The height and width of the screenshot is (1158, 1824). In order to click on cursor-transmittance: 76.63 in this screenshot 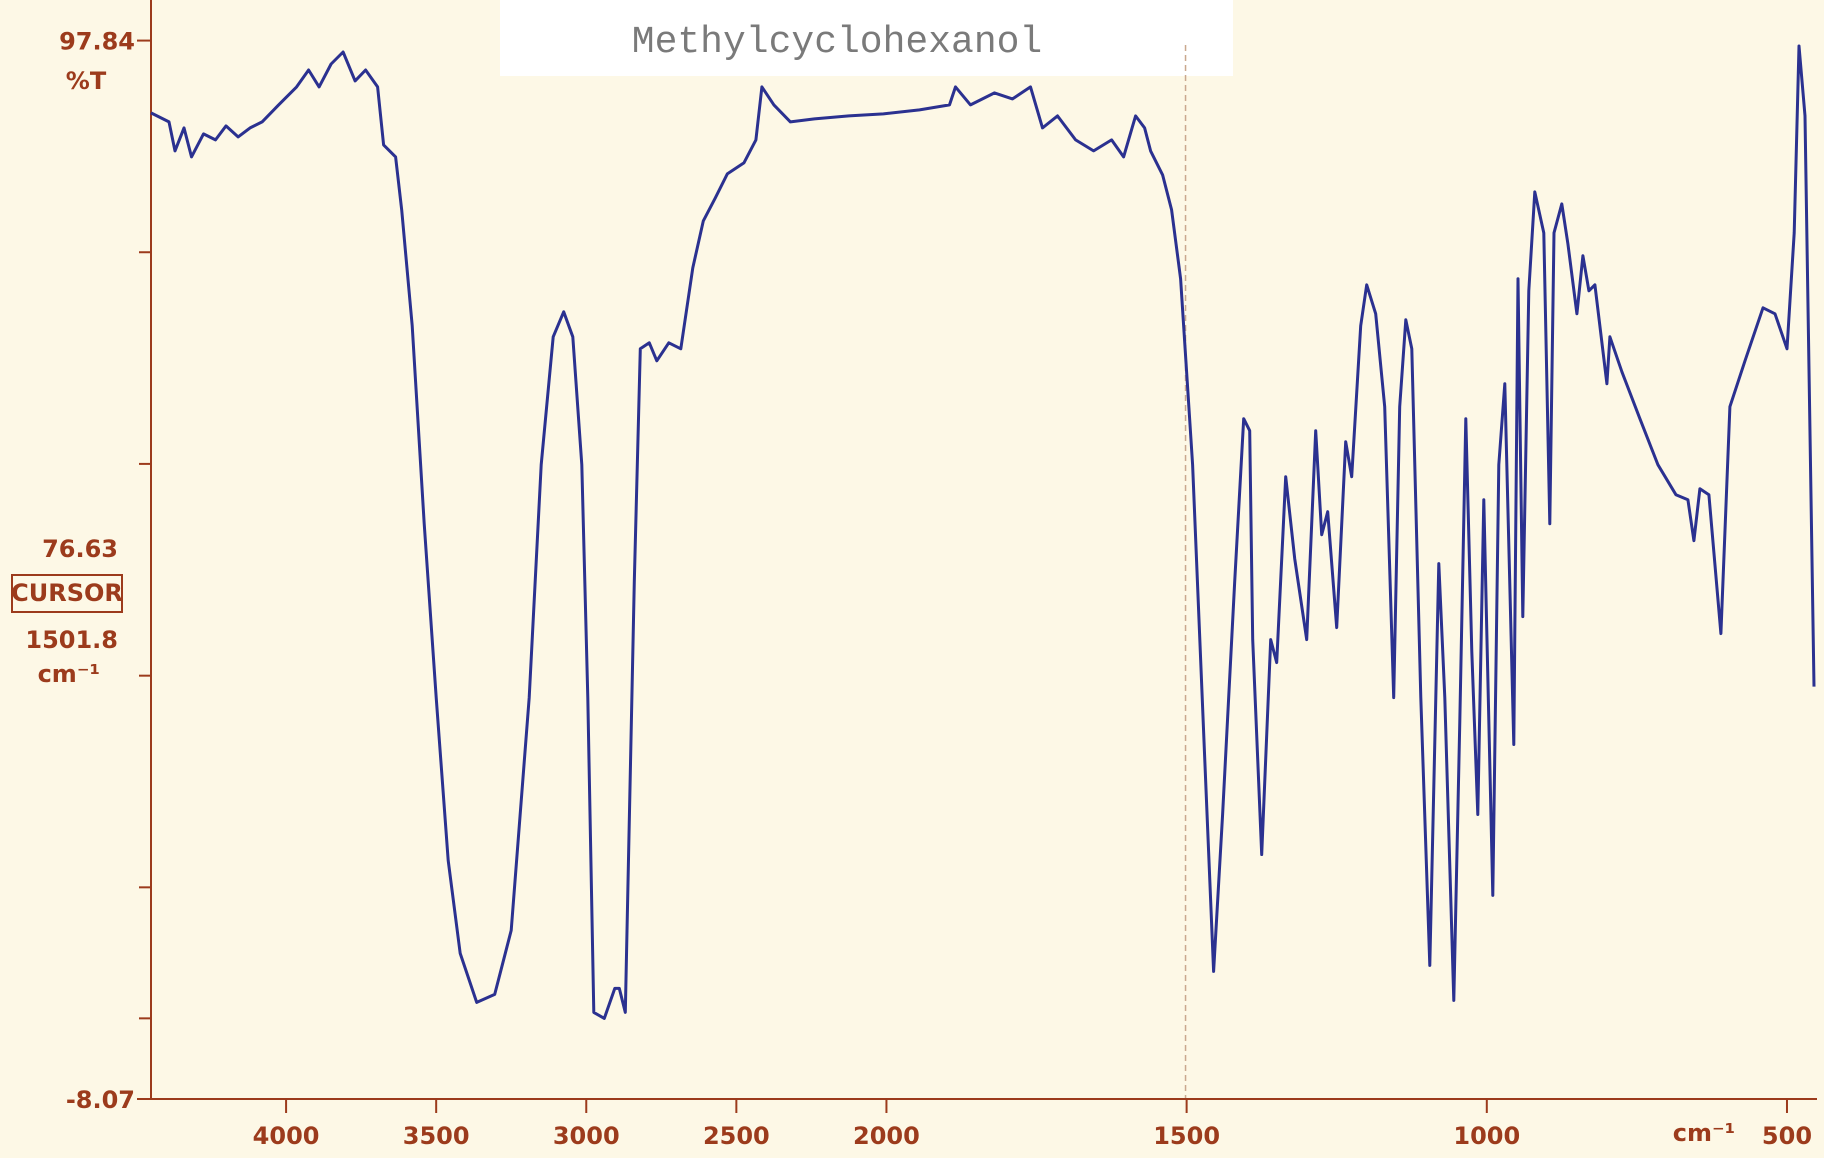, I will do `click(80, 549)`.